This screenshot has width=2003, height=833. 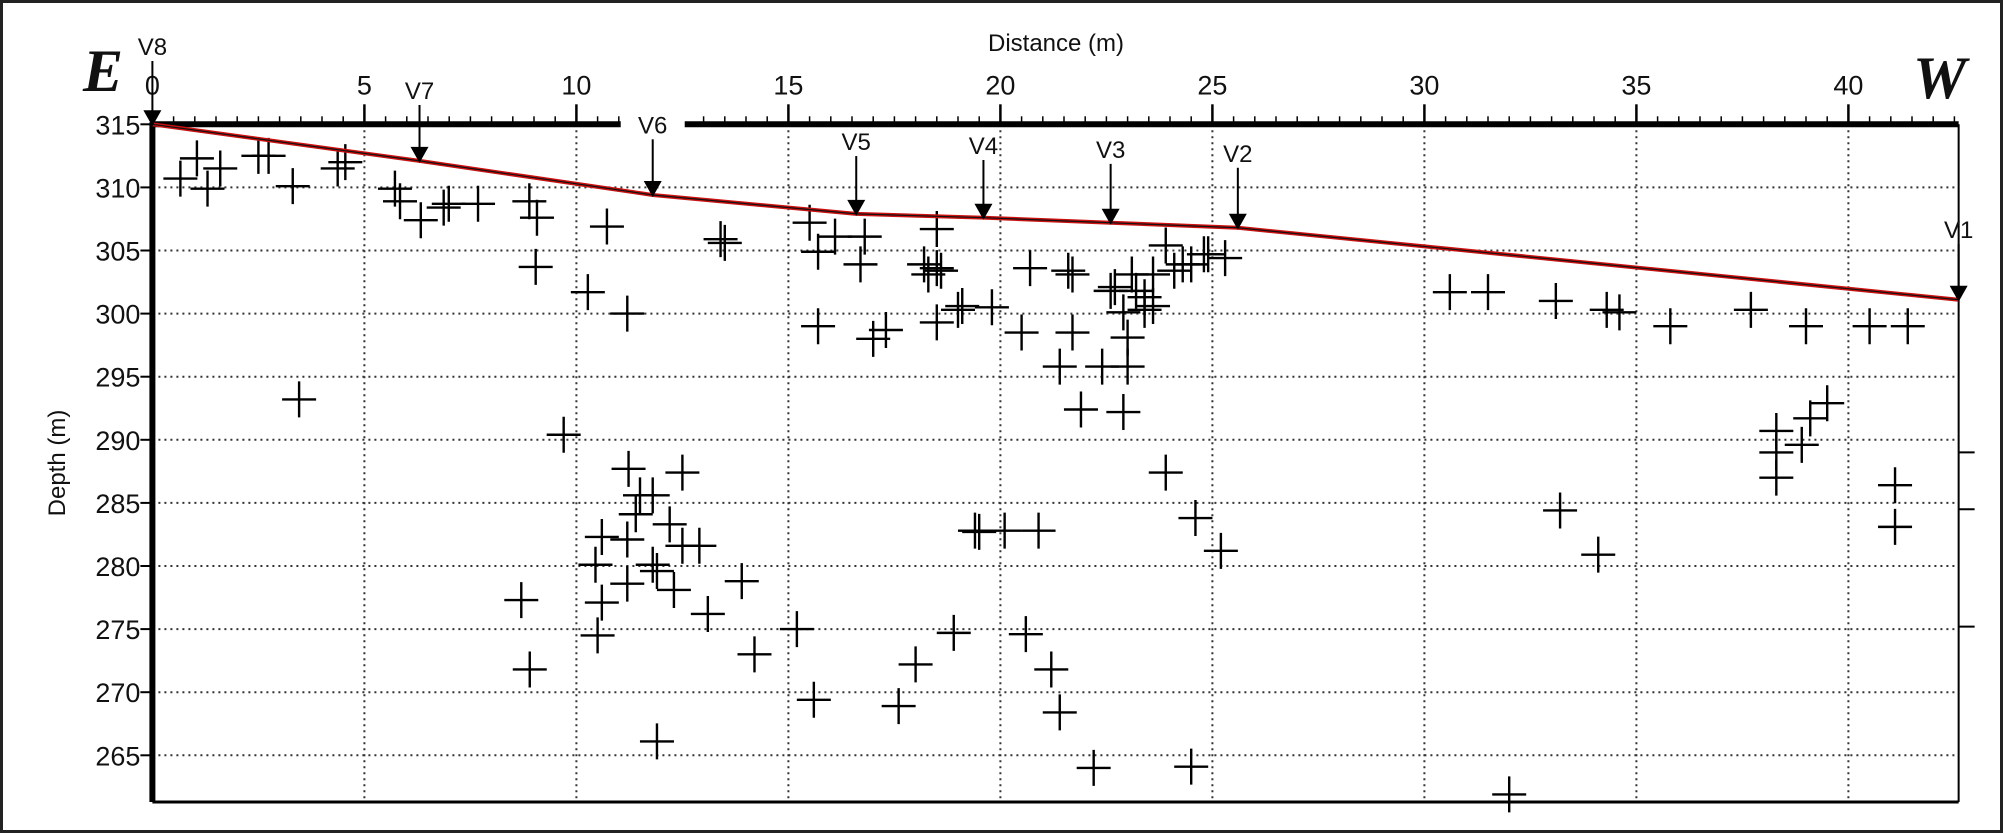 I want to click on station-label: V5, so click(x=856, y=142).